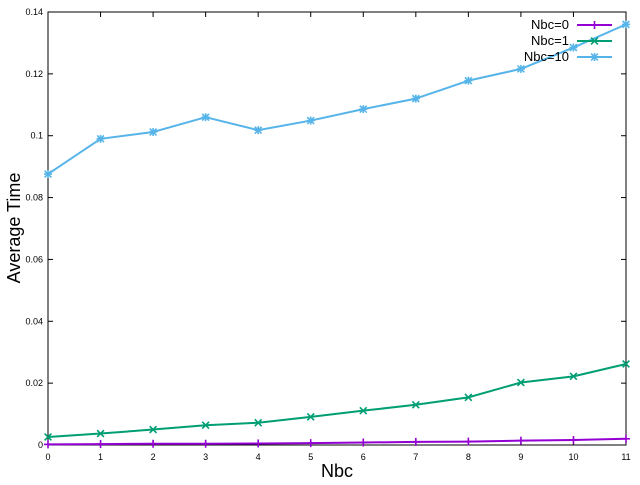 The image size is (640, 485). I want to click on x-tick-label: 7, so click(415, 457).